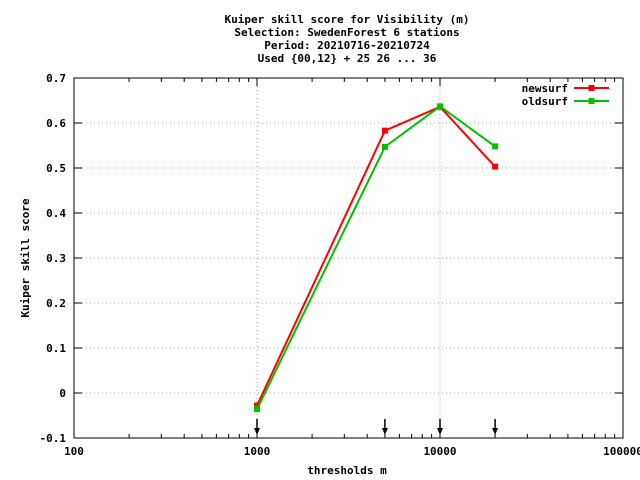 Image resolution: width=640 pixels, height=480 pixels. What do you see at coordinates (74, 451) in the screenshot?
I see `x-tick-label: 100` at bounding box center [74, 451].